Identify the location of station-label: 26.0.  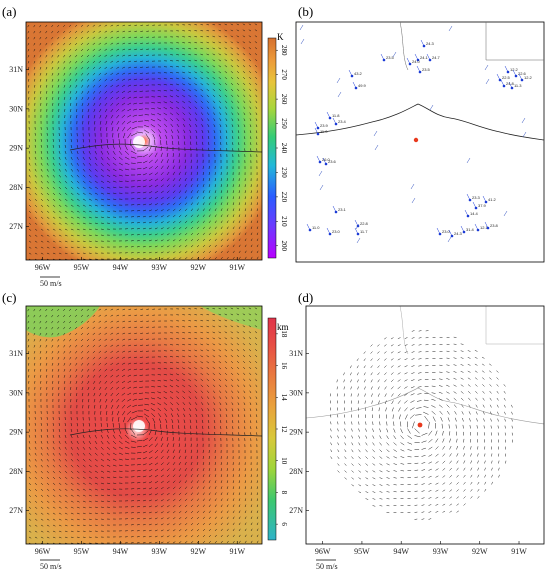
(326, 159).